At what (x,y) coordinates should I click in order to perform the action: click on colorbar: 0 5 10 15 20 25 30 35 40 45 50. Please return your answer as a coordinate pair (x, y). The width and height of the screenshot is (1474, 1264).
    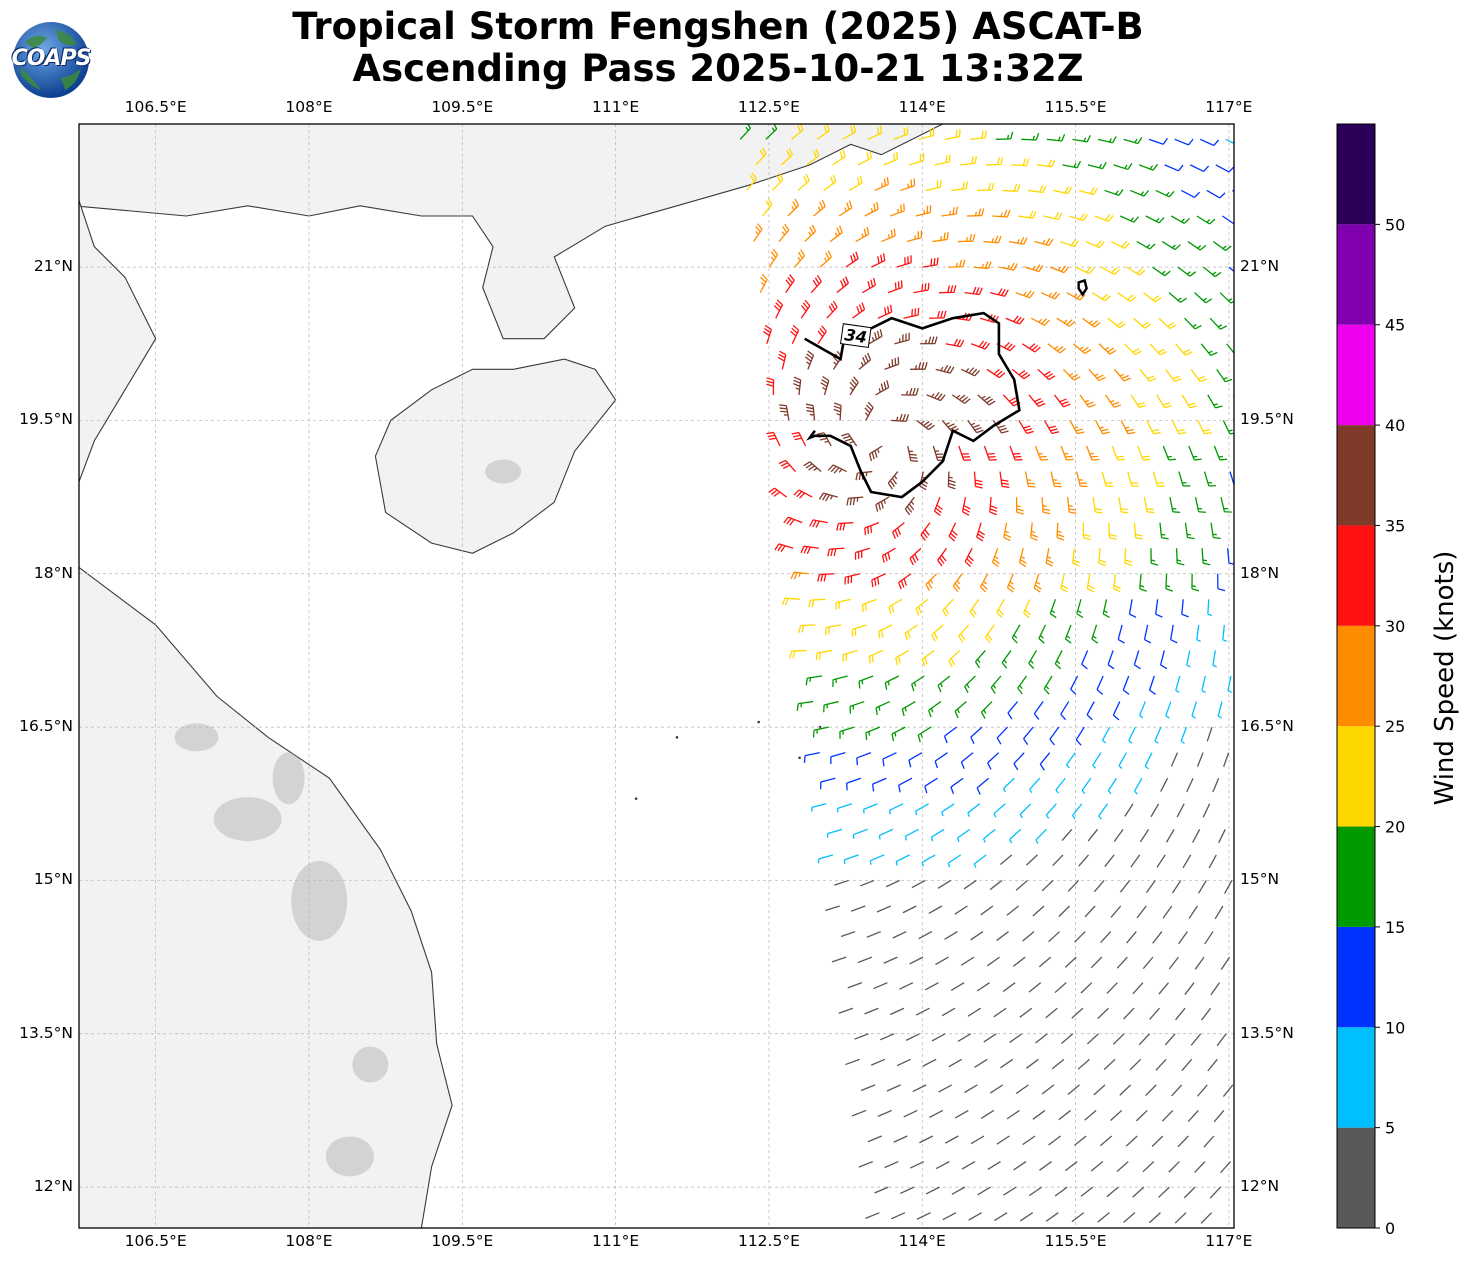
    Looking at the image, I should click on (1370, 680).